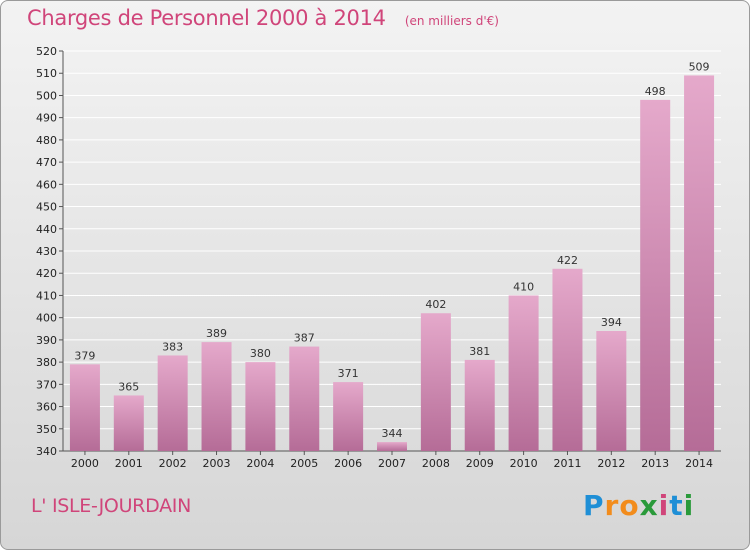 The width and height of the screenshot is (750, 550). I want to click on y-tick-label: 510, so click(46, 73).